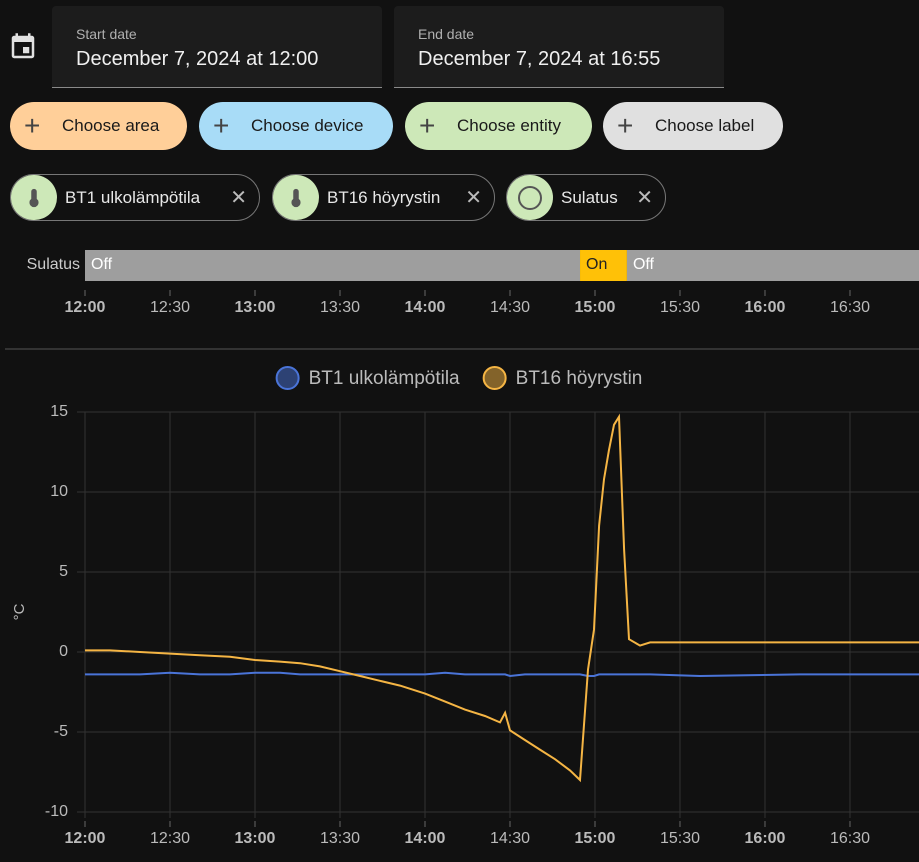  Describe the element at coordinates (705, 125) in the screenshot. I see `label: Choose label` at that location.